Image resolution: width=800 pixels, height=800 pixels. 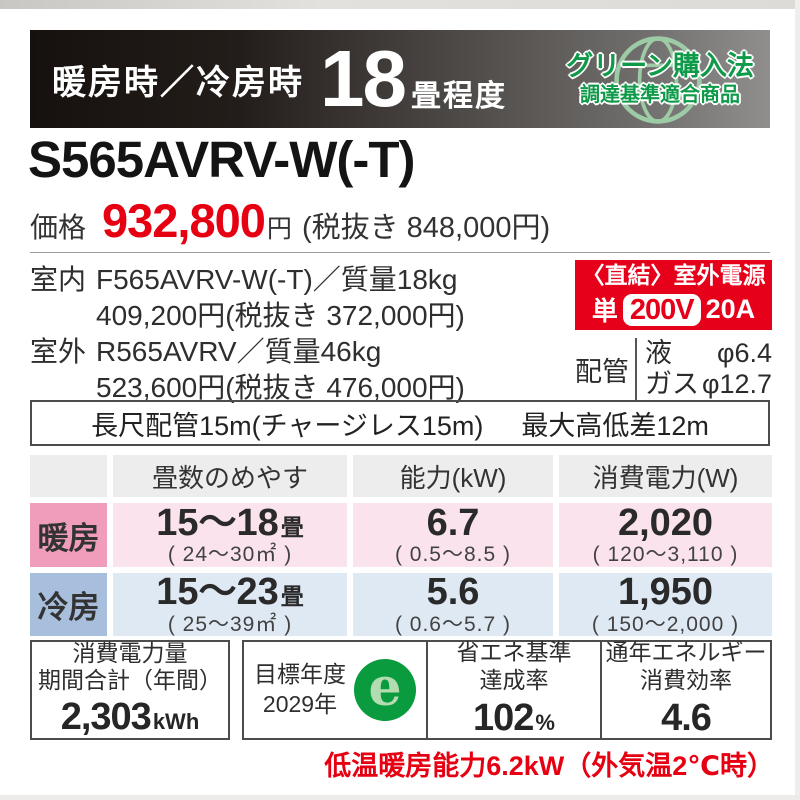 What do you see at coordinates (665, 624) in the screenshot?
I see `cooling-power-sub: ( 150〜2,000 )` at bounding box center [665, 624].